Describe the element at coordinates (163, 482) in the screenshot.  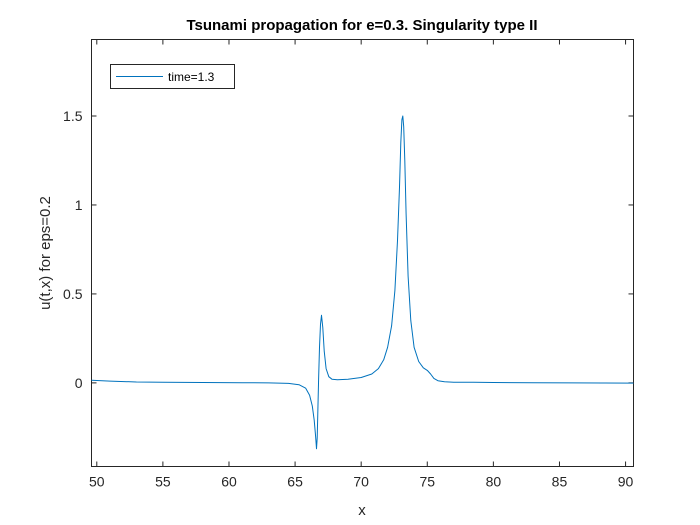
I see `x-tick-label: 55` at that location.